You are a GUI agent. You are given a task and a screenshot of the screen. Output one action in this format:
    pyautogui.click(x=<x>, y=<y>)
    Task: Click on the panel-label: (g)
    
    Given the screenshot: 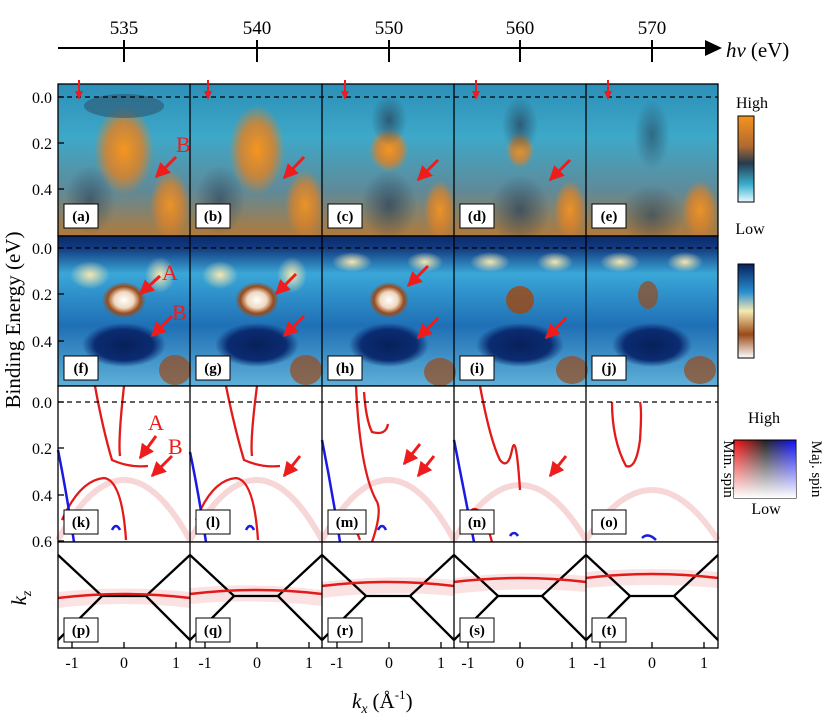 What is the action you would take?
    pyautogui.click(x=213, y=369)
    